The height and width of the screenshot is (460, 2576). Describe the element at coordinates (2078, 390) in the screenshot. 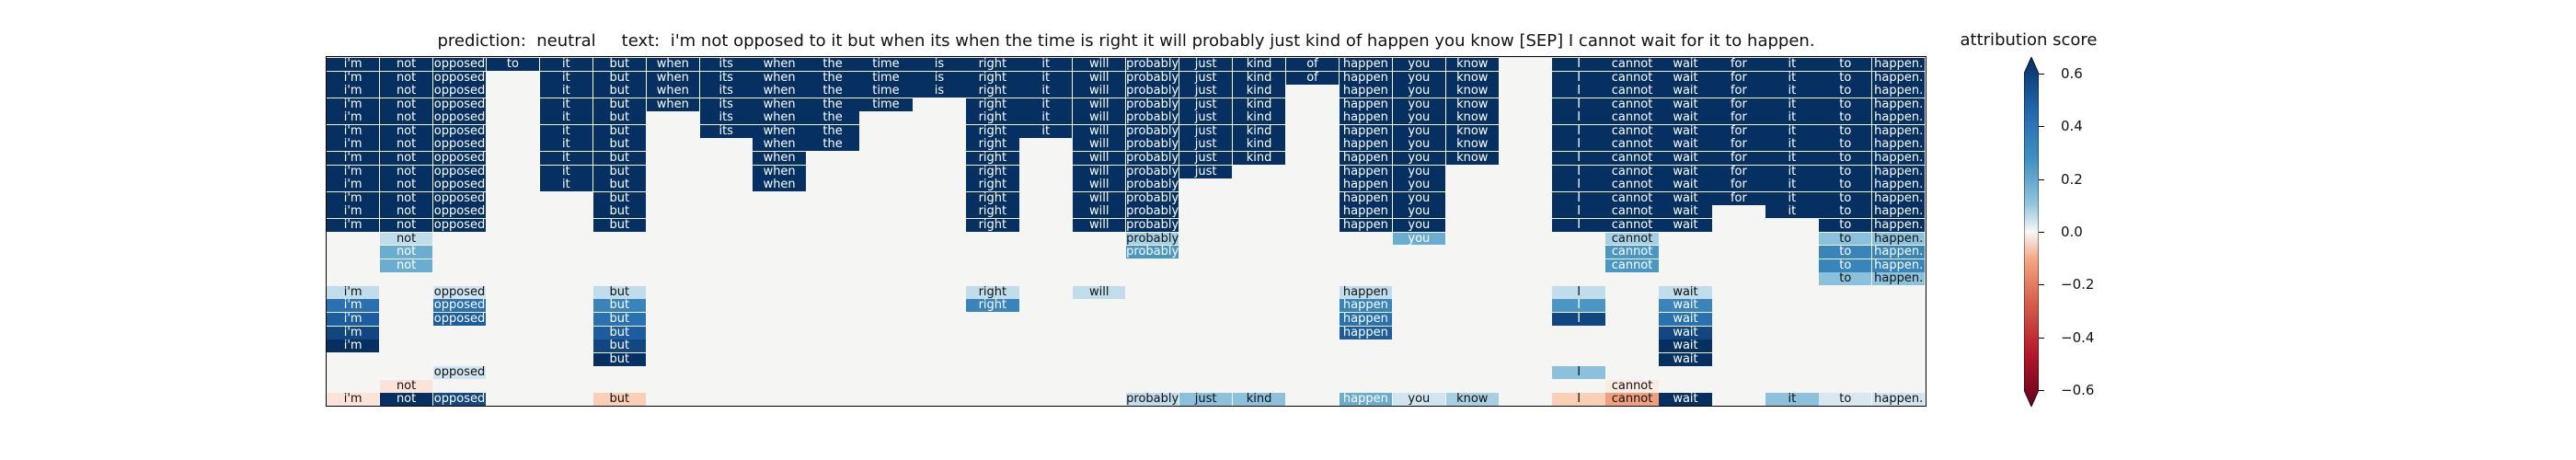

I see `colorbar-tick-label: −0.6` at that location.